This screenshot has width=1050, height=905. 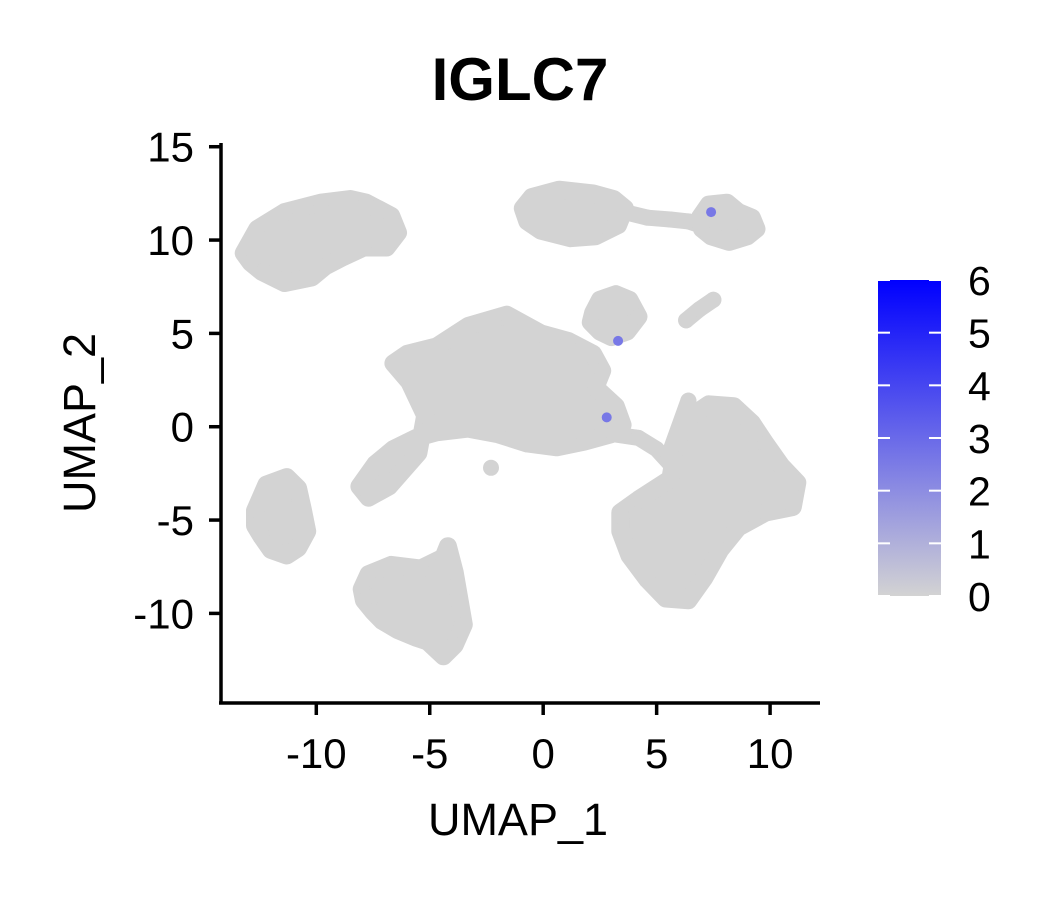 I want to click on x-tick-label: -10, so click(x=316, y=753).